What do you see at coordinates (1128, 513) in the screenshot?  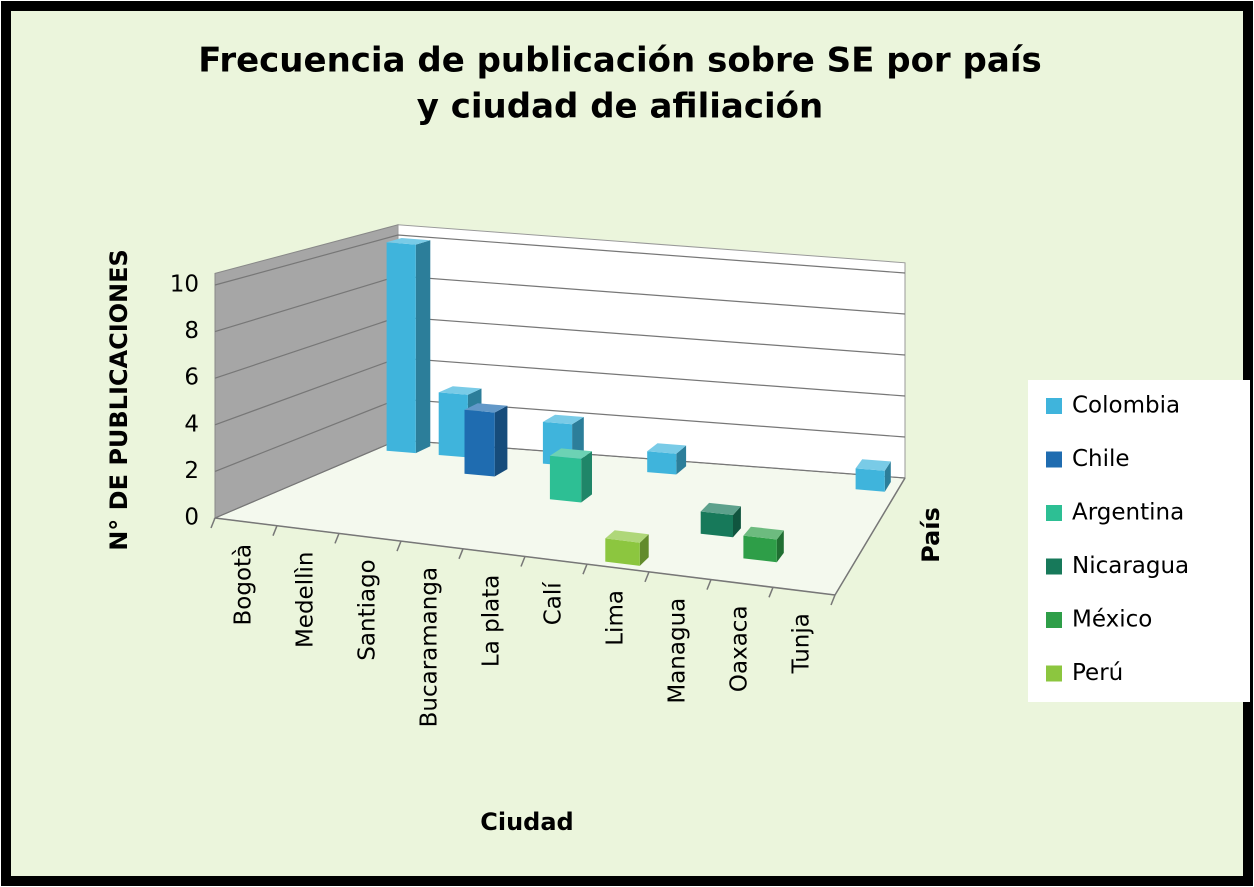 I see `legend-label: Argentina` at bounding box center [1128, 513].